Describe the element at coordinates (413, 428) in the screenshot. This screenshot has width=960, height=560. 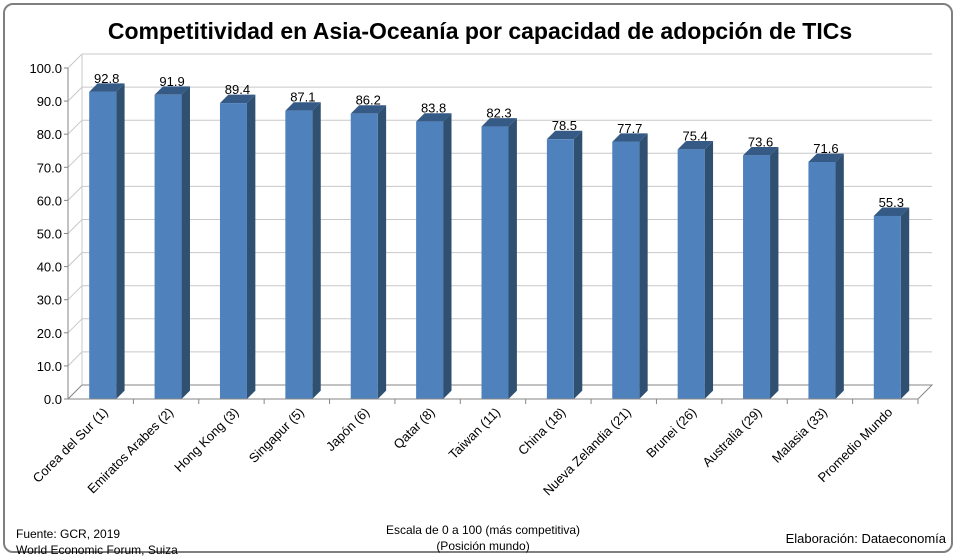
I see `category-label: Qatar (8)` at that location.